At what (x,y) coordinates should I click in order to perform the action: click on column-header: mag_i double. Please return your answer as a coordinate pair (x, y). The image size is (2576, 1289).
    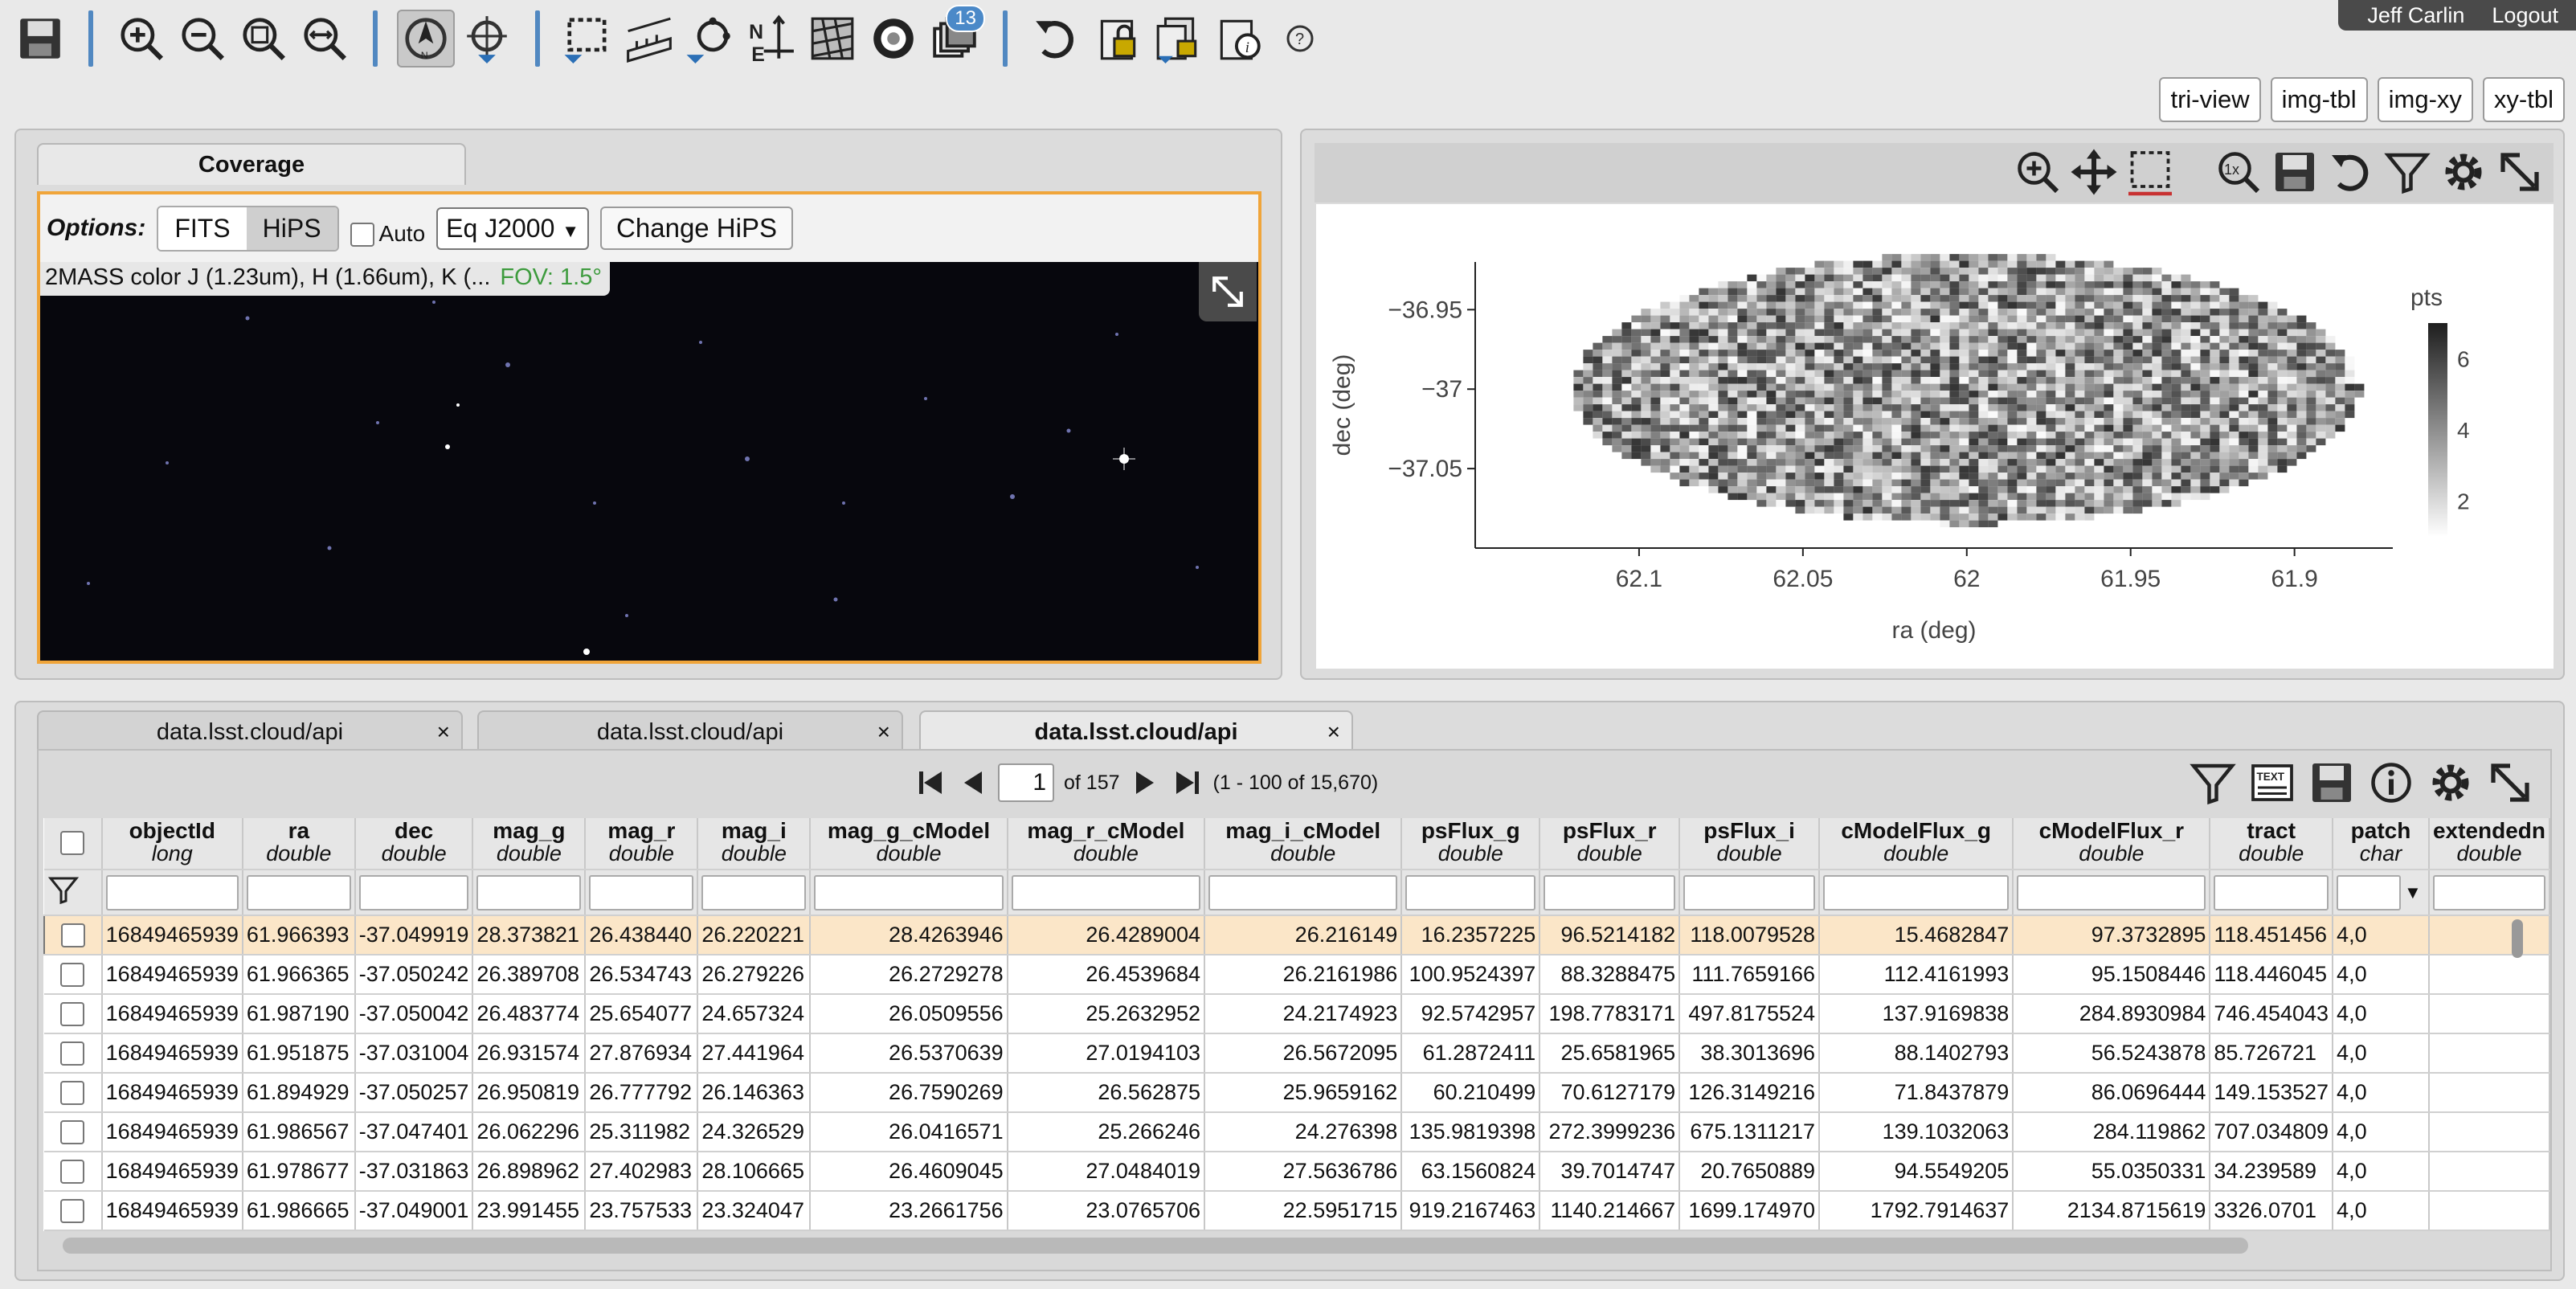
    Looking at the image, I should click on (755, 844).